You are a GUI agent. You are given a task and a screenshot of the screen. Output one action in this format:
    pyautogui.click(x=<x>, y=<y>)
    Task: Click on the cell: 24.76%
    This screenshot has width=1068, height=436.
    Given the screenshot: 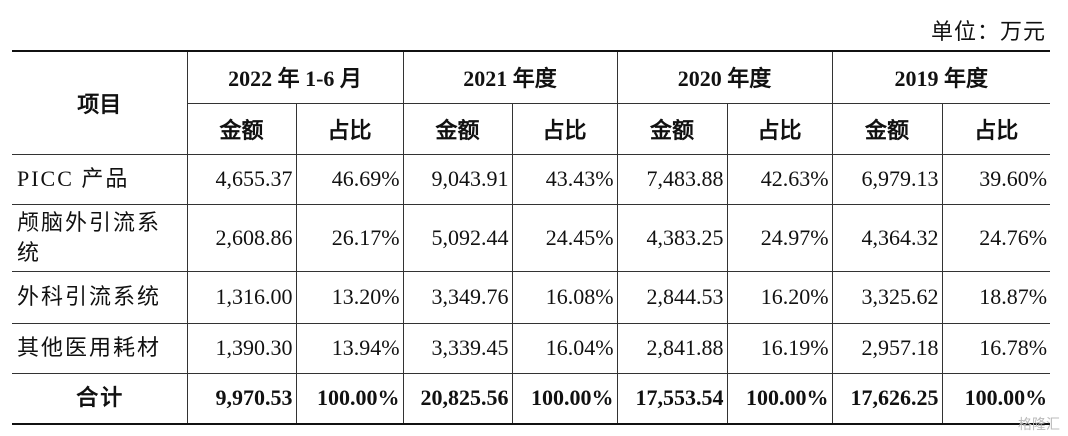 What is the action you would take?
    pyautogui.click(x=996, y=237)
    